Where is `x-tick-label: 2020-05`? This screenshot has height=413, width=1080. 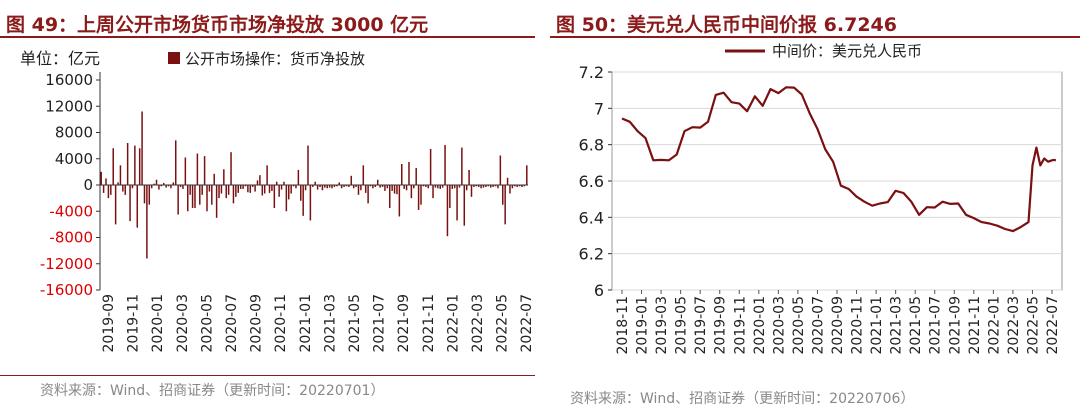 x-tick-label: 2020-05 is located at coordinates (207, 323).